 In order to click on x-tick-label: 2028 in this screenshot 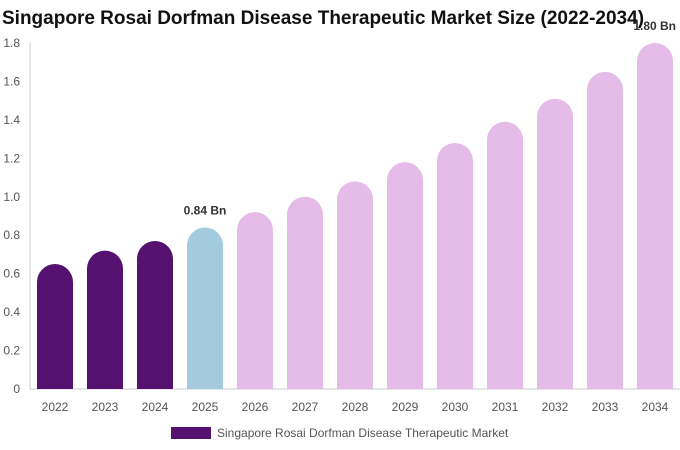, I will do `click(355, 407)`.